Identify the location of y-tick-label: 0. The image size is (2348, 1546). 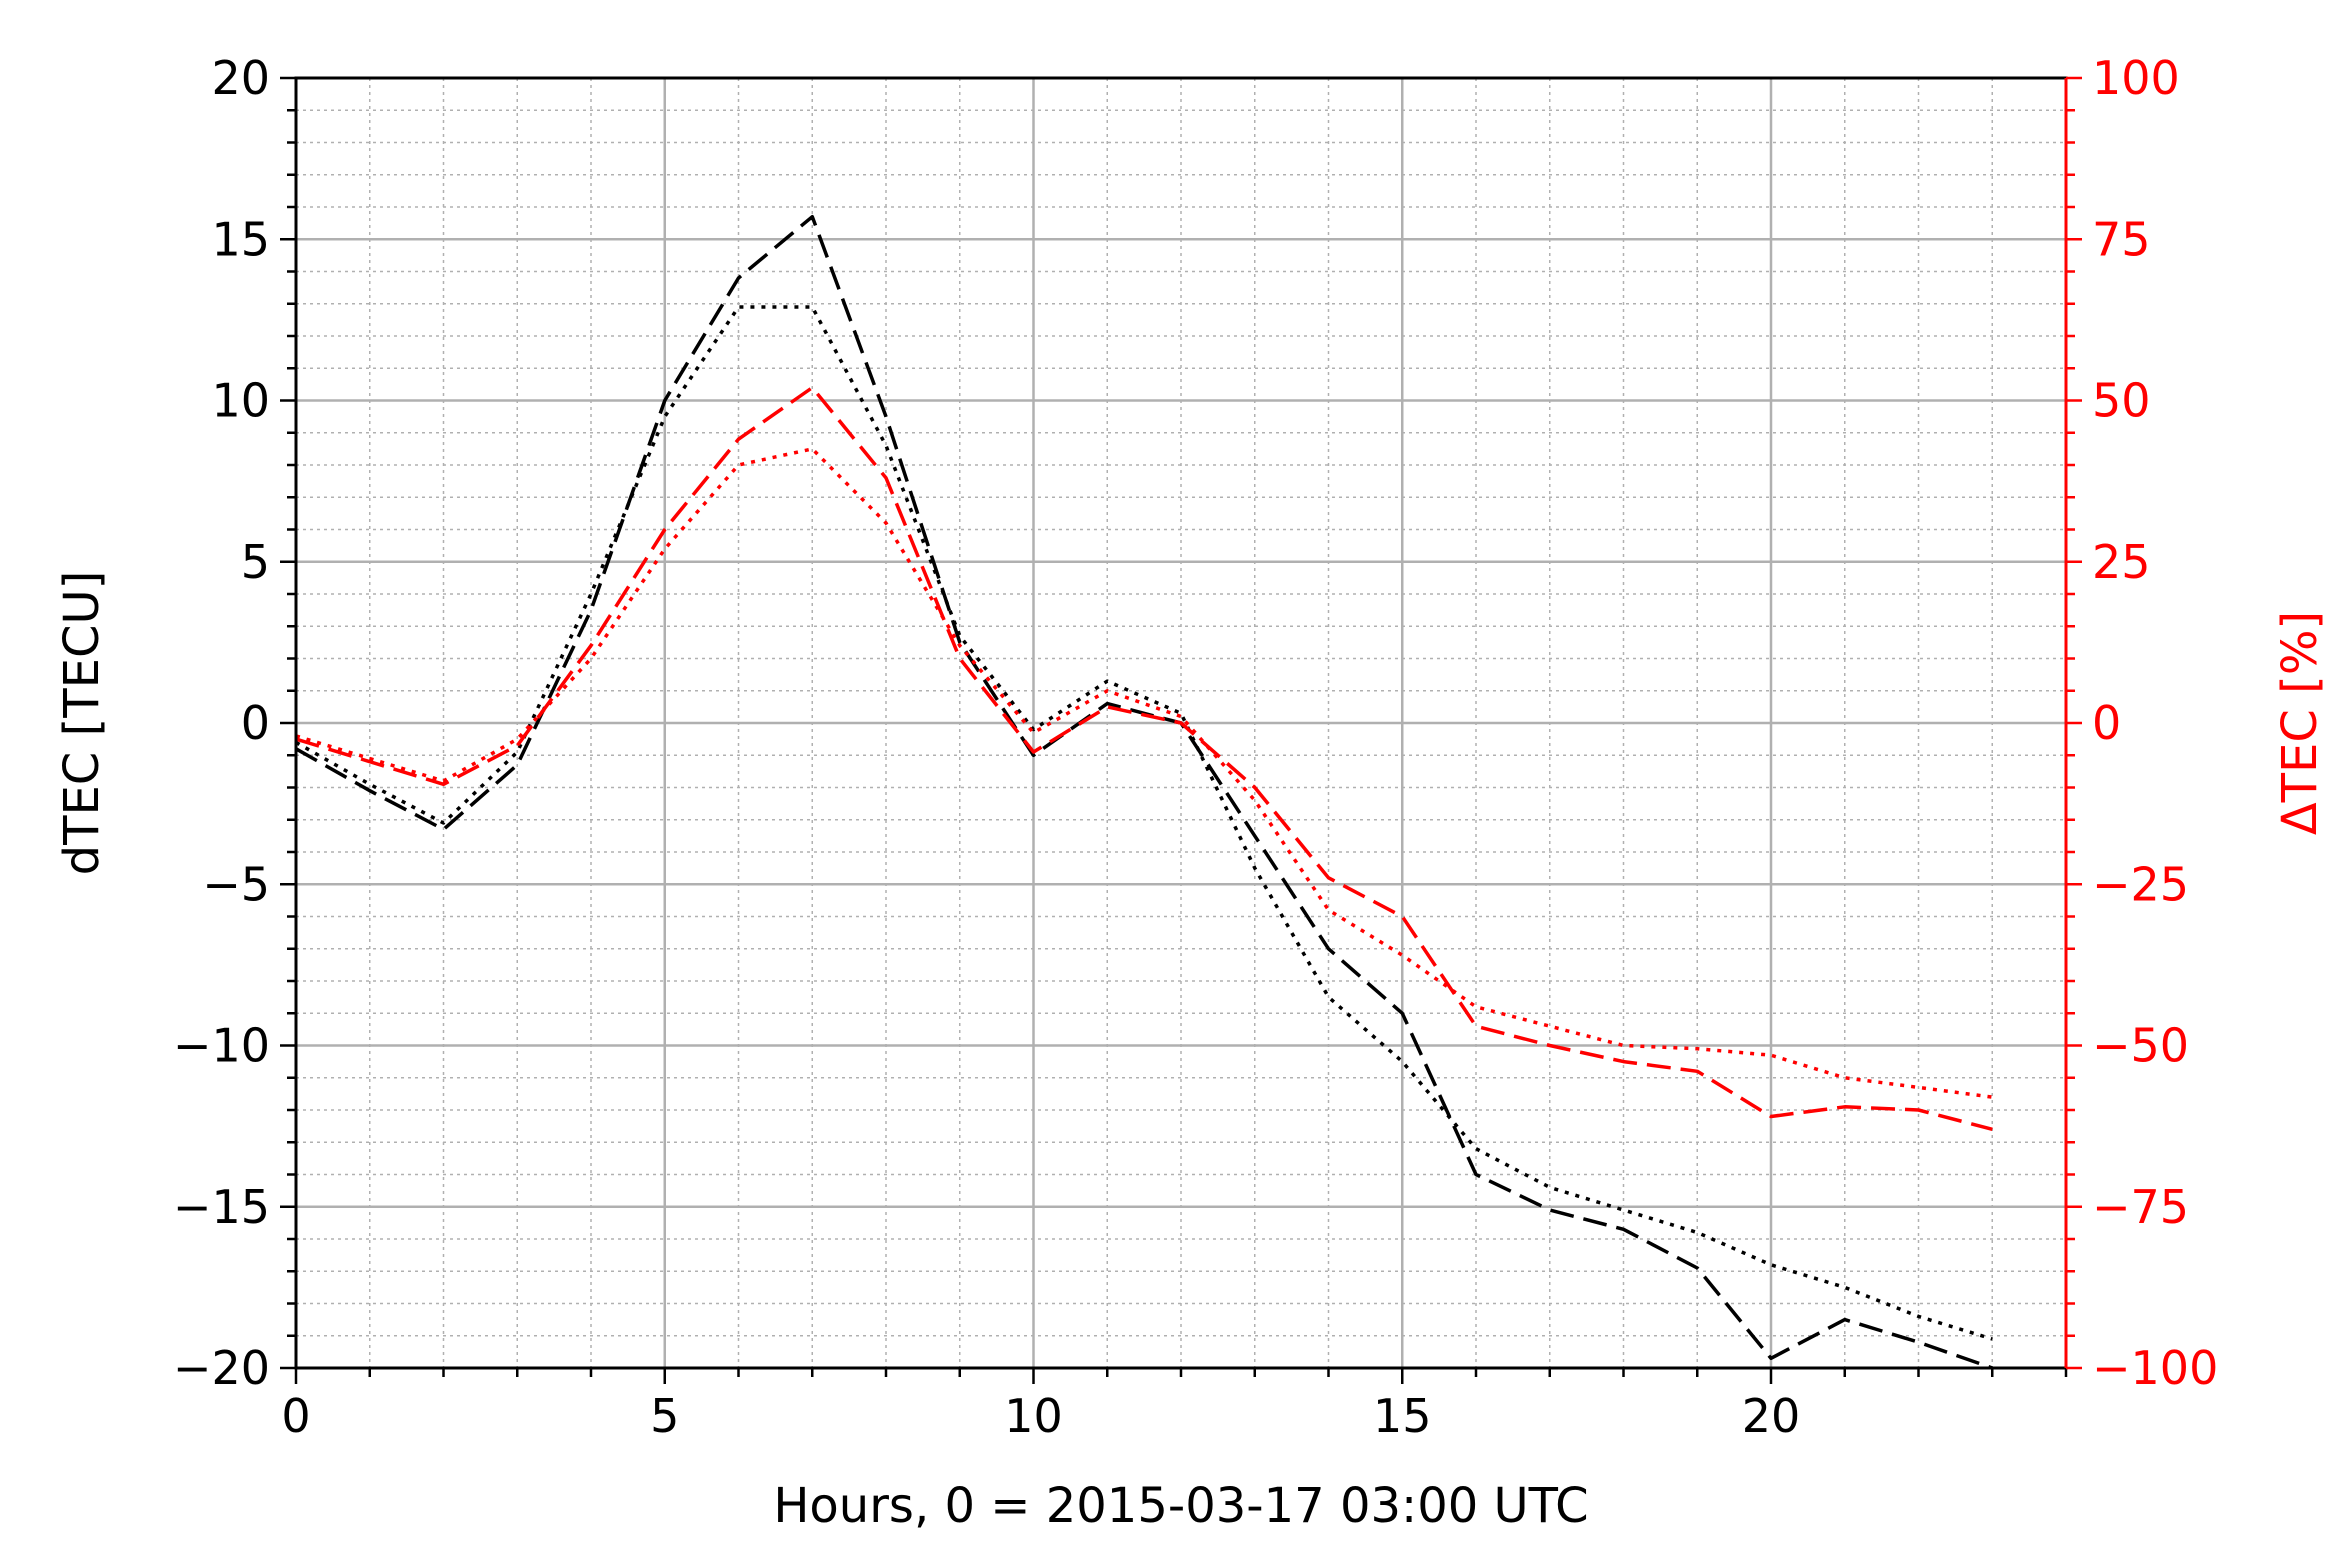
(255, 723).